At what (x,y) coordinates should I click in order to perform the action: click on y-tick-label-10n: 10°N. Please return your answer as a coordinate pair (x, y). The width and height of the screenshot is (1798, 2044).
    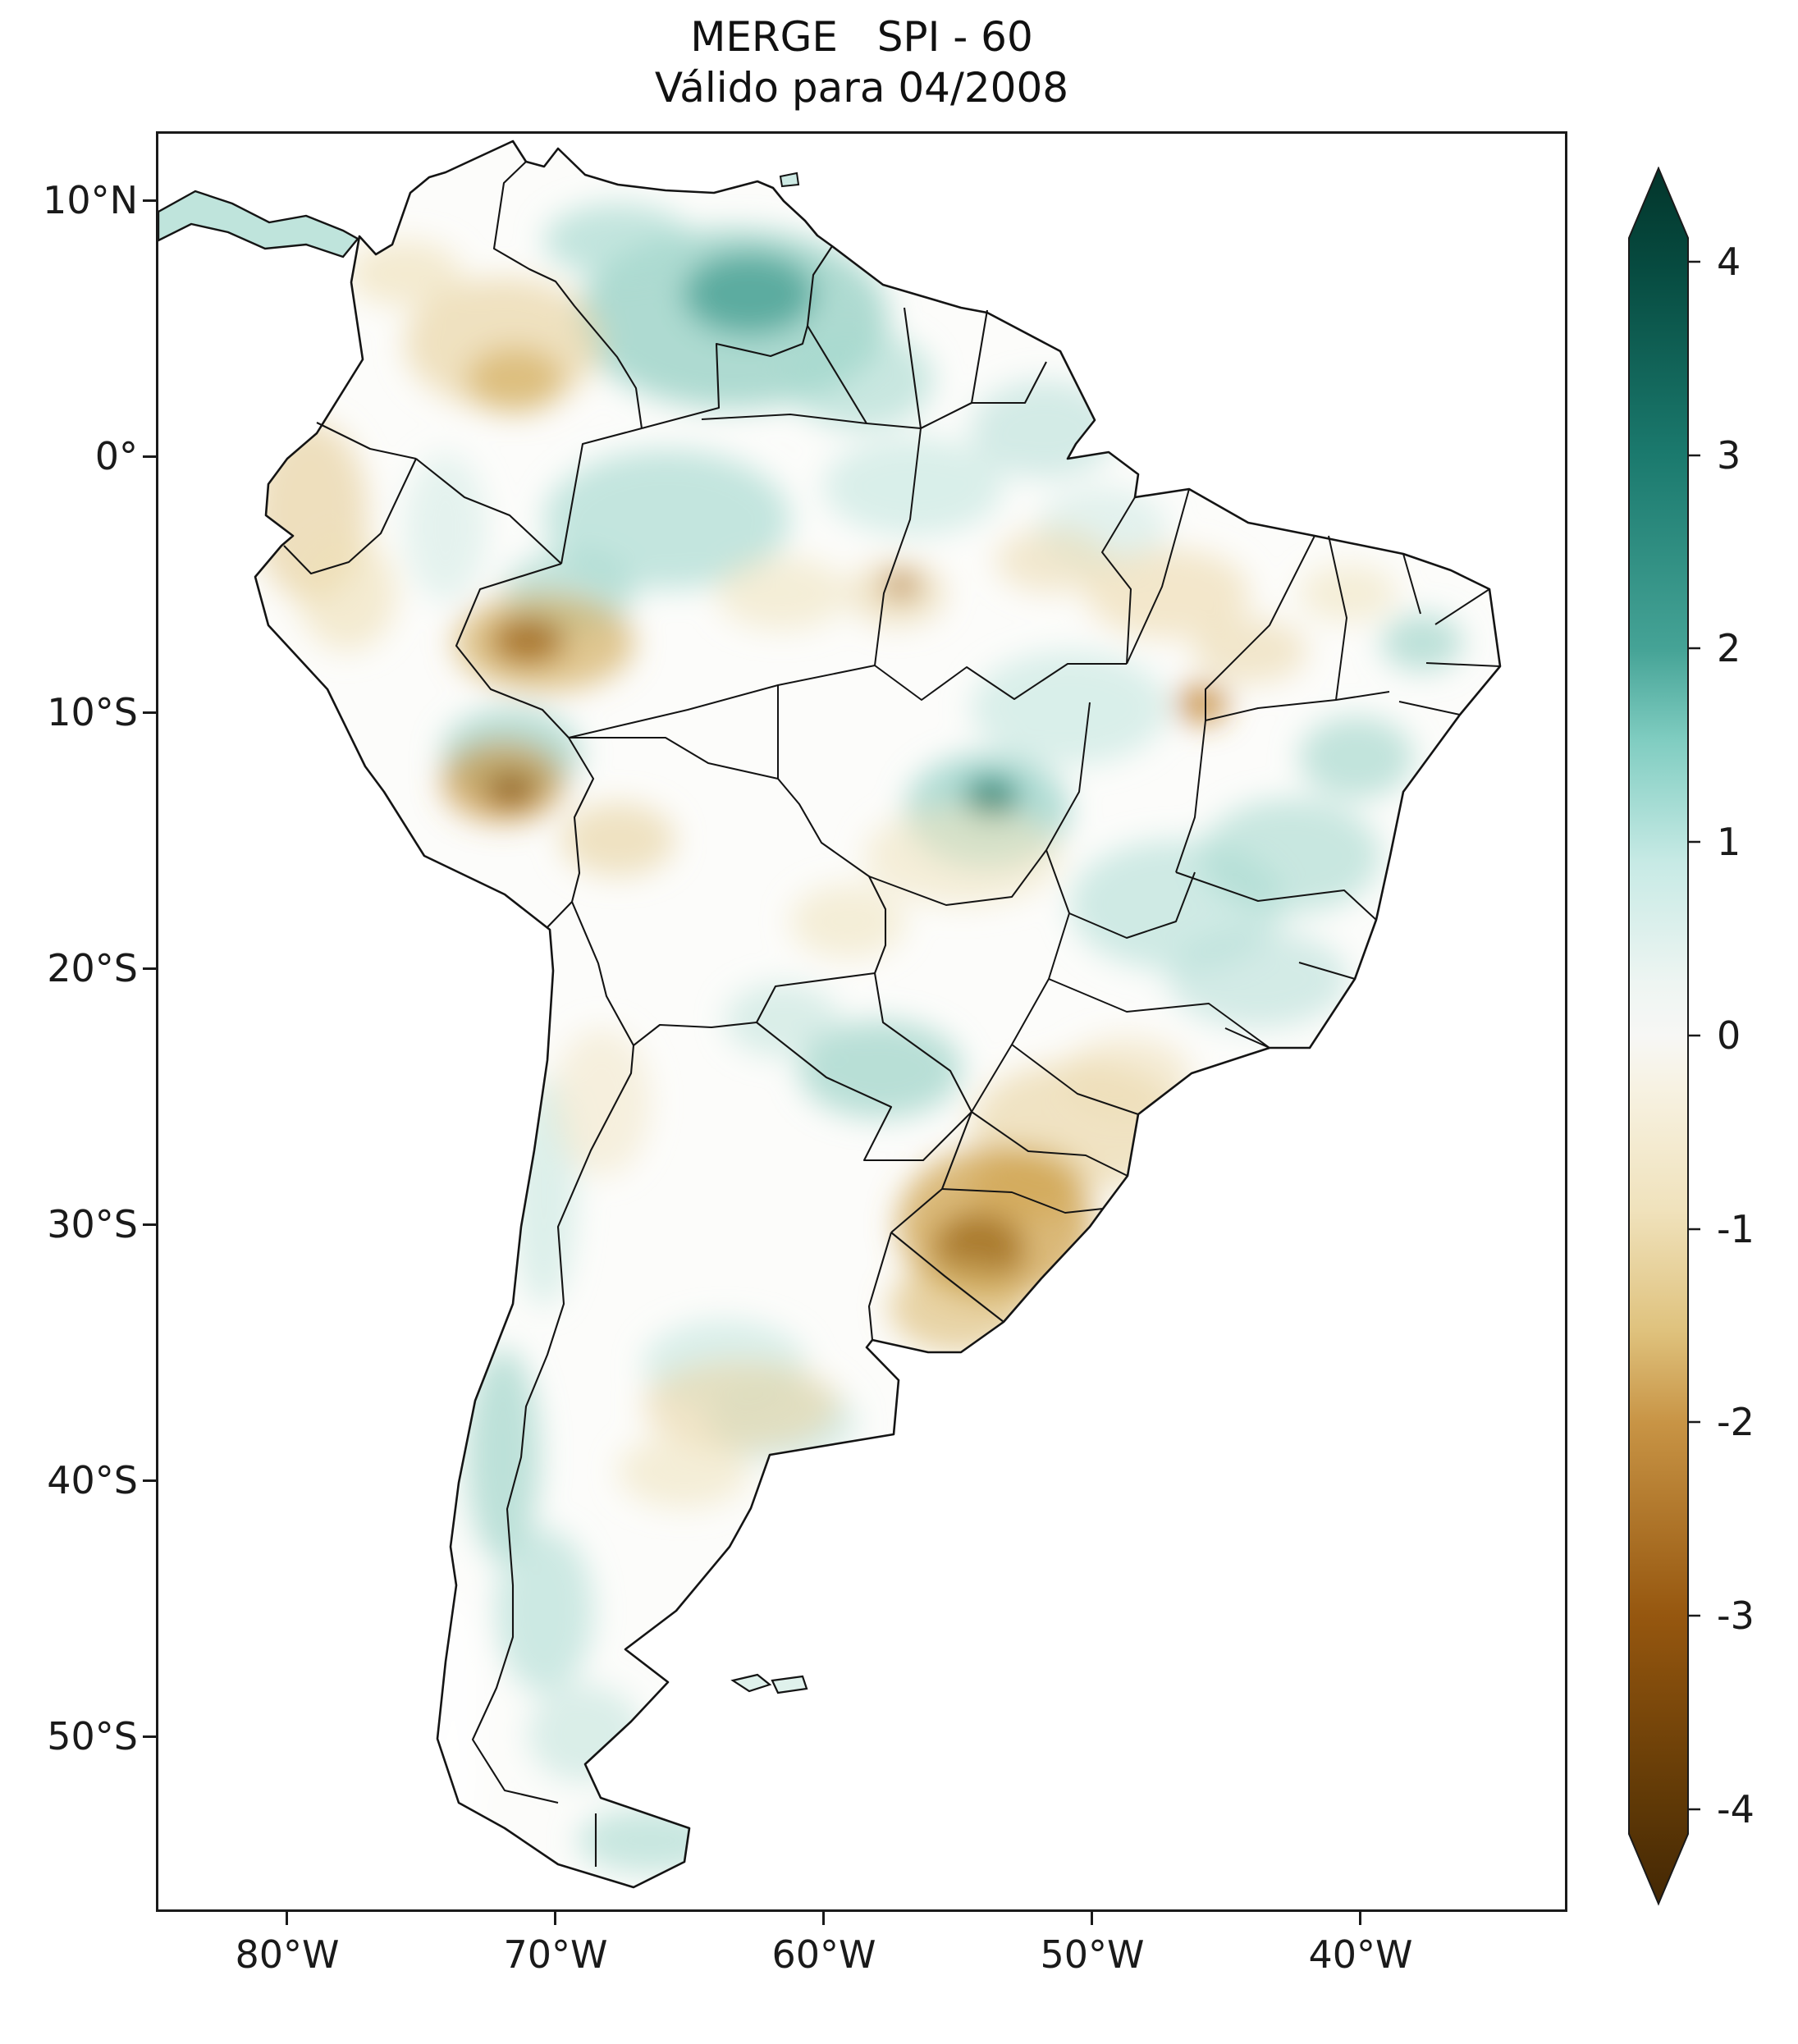
    Looking at the image, I should click on (90, 200).